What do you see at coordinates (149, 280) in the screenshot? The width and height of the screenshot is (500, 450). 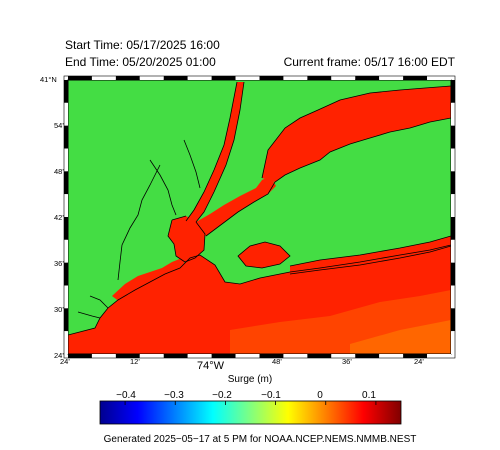 I see `raritan-channel` at bounding box center [149, 280].